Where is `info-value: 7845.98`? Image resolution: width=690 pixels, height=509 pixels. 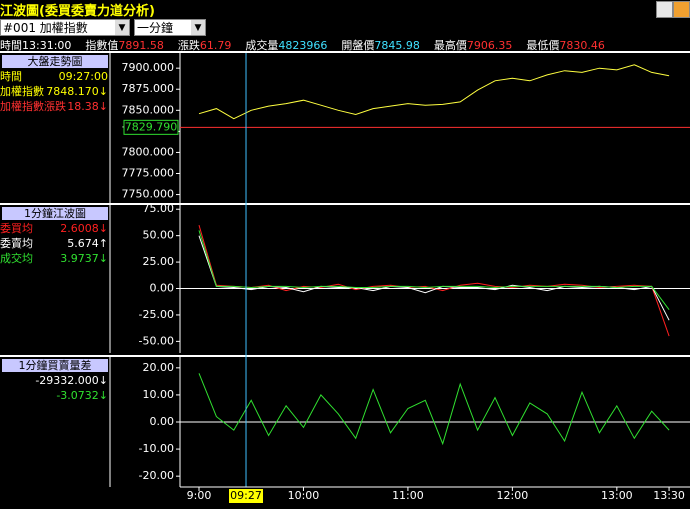 info-value: 7845.98 is located at coordinates (397, 45).